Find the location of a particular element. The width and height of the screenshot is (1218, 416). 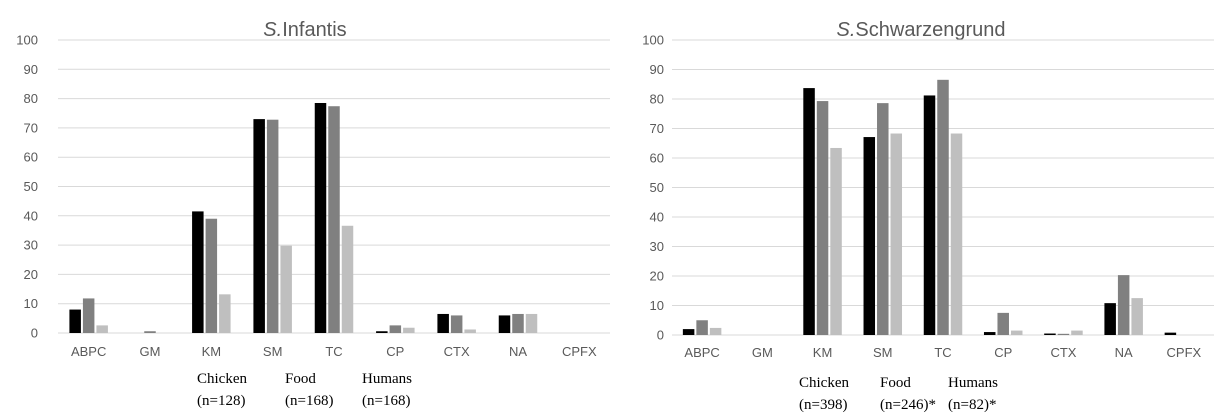

bar-food-gm is located at coordinates (150, 332).